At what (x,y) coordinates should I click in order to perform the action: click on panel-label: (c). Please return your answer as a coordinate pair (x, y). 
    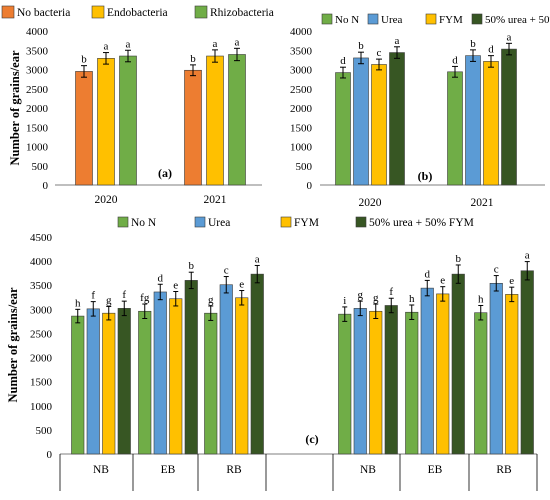
    Looking at the image, I should click on (311, 439).